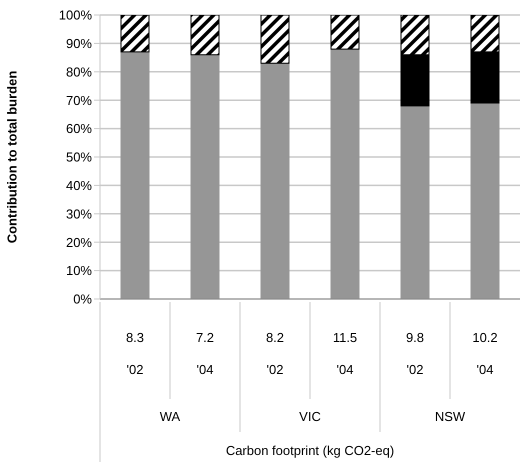  What do you see at coordinates (170, 416) in the screenshot?
I see `text: WA` at bounding box center [170, 416].